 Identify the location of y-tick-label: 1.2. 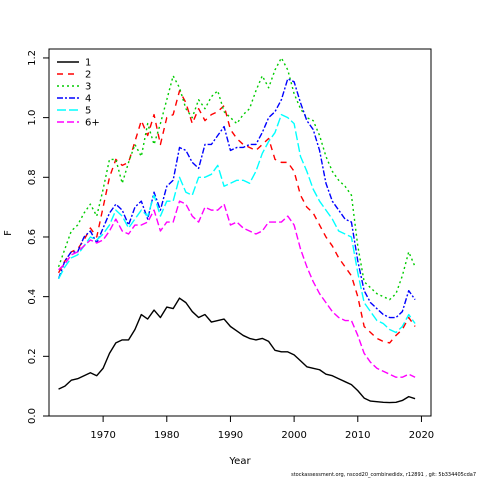
(32, 58).